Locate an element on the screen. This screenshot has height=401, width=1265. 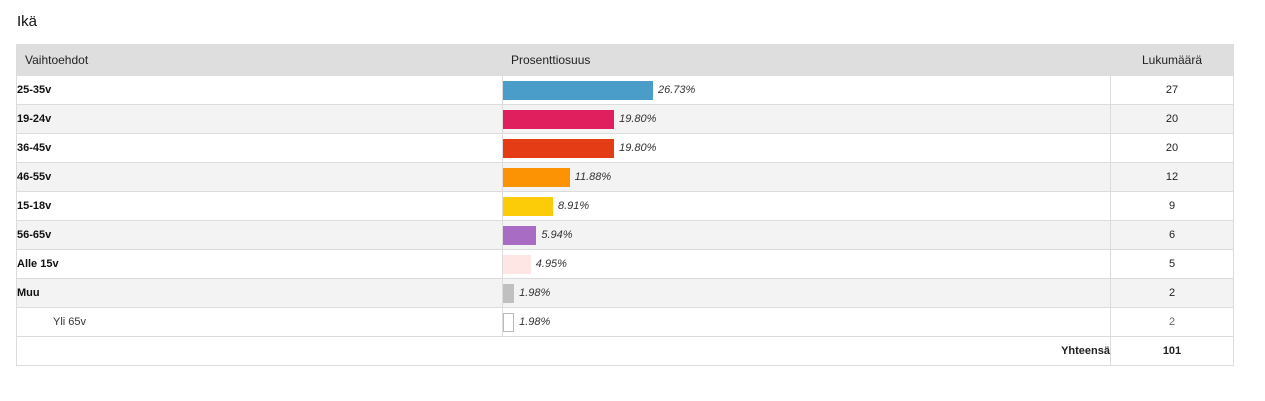
total-row: Yhteensä 101 is located at coordinates (625, 351).